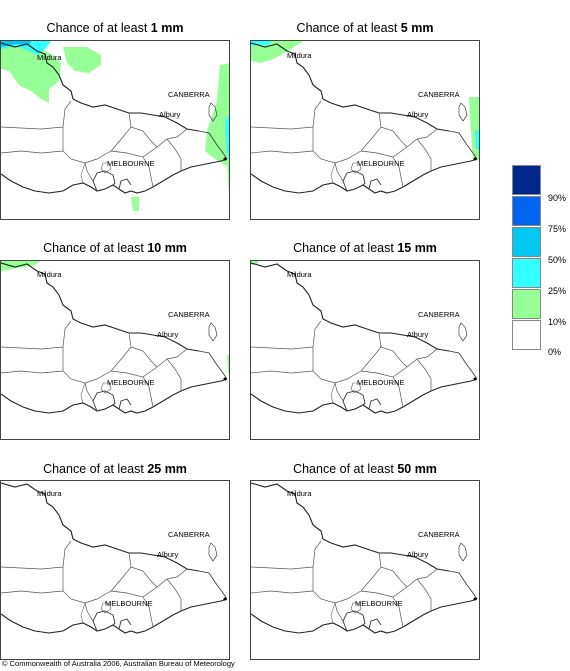 The height and width of the screenshot is (671, 570). I want to click on legend-label-10: 10%, so click(557, 322).